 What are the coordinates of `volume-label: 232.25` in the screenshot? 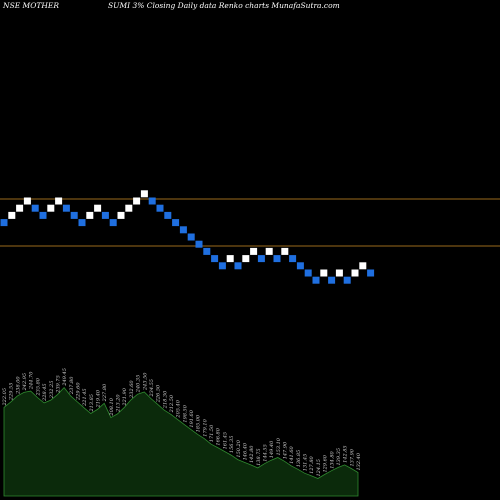 It's located at (52, 390).